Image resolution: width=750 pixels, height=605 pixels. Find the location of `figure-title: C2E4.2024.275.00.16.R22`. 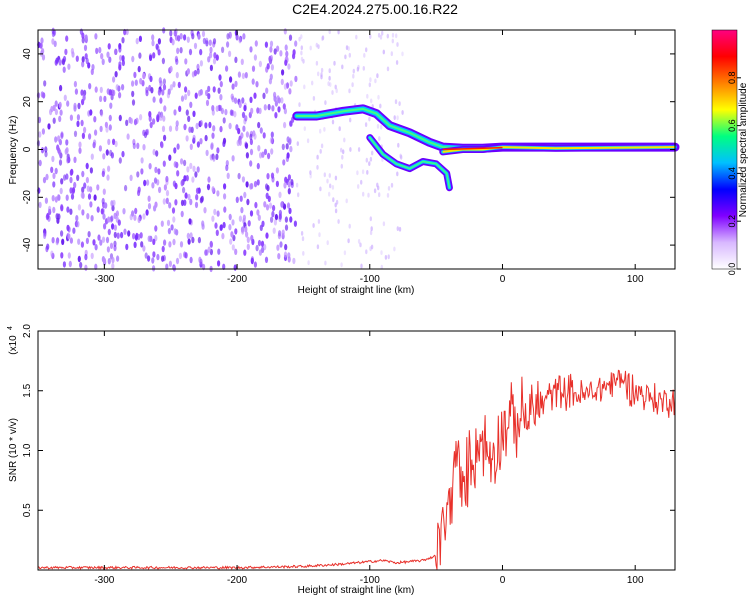

figure-title: C2E4.2024.275.00.16.R22 is located at coordinates (375, 9).